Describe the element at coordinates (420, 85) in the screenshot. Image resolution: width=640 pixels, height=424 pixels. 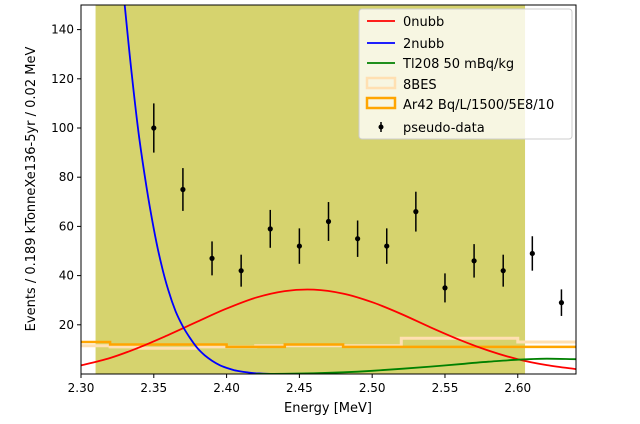
I see `legend-label-8bes: 8BES` at that location.